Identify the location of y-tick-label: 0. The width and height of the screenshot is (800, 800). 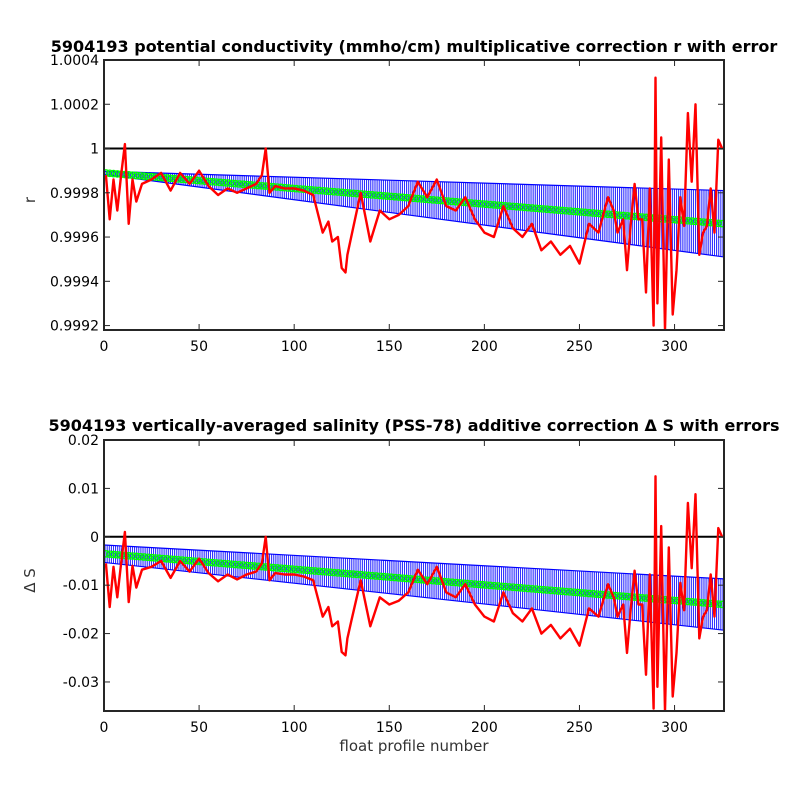
(94, 538).